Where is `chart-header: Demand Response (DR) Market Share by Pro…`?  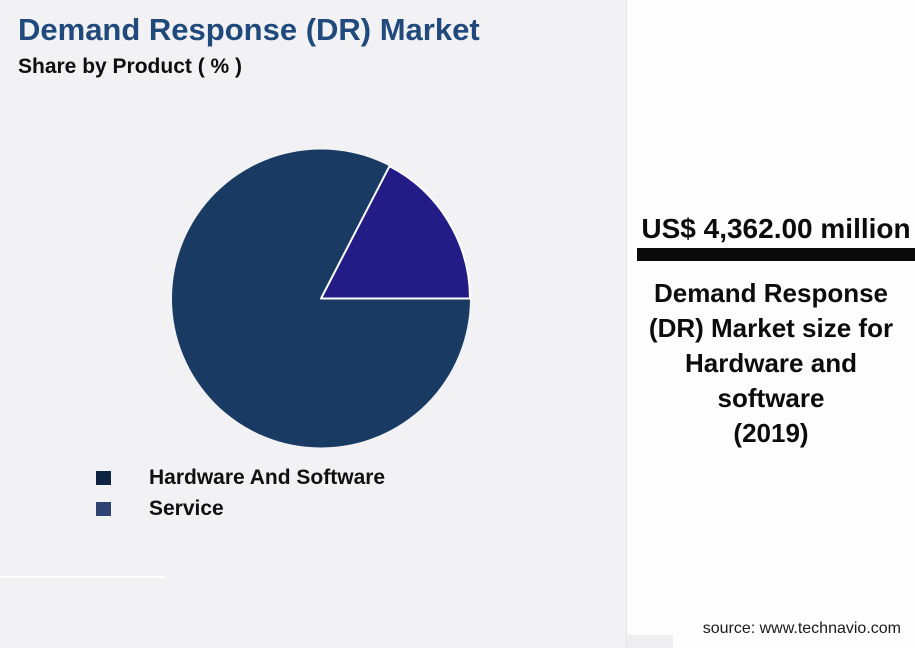
chart-header: Demand Response (DR) Market Share by Pro… is located at coordinates (249, 45).